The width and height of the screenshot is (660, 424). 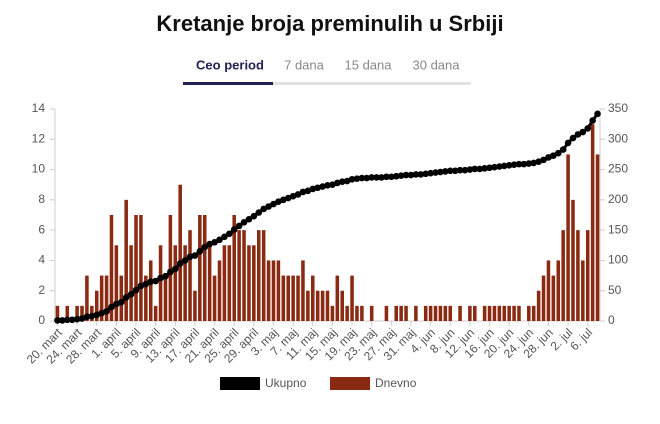 I want to click on y2-tick-label: 350, so click(x=618, y=108).